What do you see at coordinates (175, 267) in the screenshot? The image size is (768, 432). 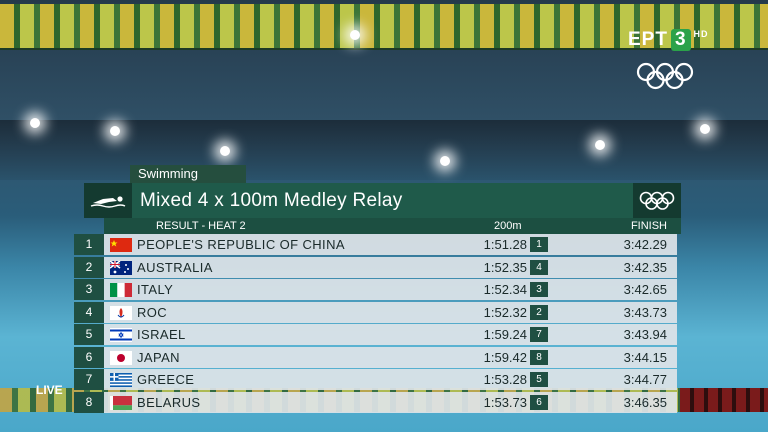 I see `country-name: AUSTRALIA` at bounding box center [175, 267].